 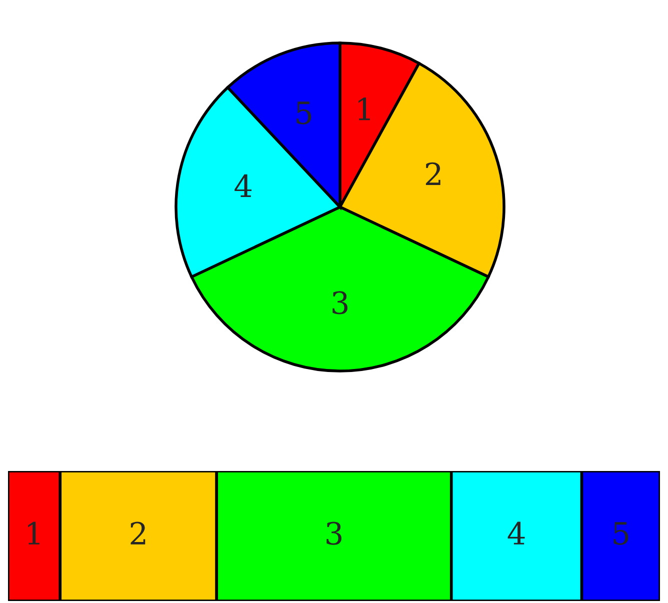 What do you see at coordinates (34, 533) in the screenshot?
I see `series-label: 1` at bounding box center [34, 533].